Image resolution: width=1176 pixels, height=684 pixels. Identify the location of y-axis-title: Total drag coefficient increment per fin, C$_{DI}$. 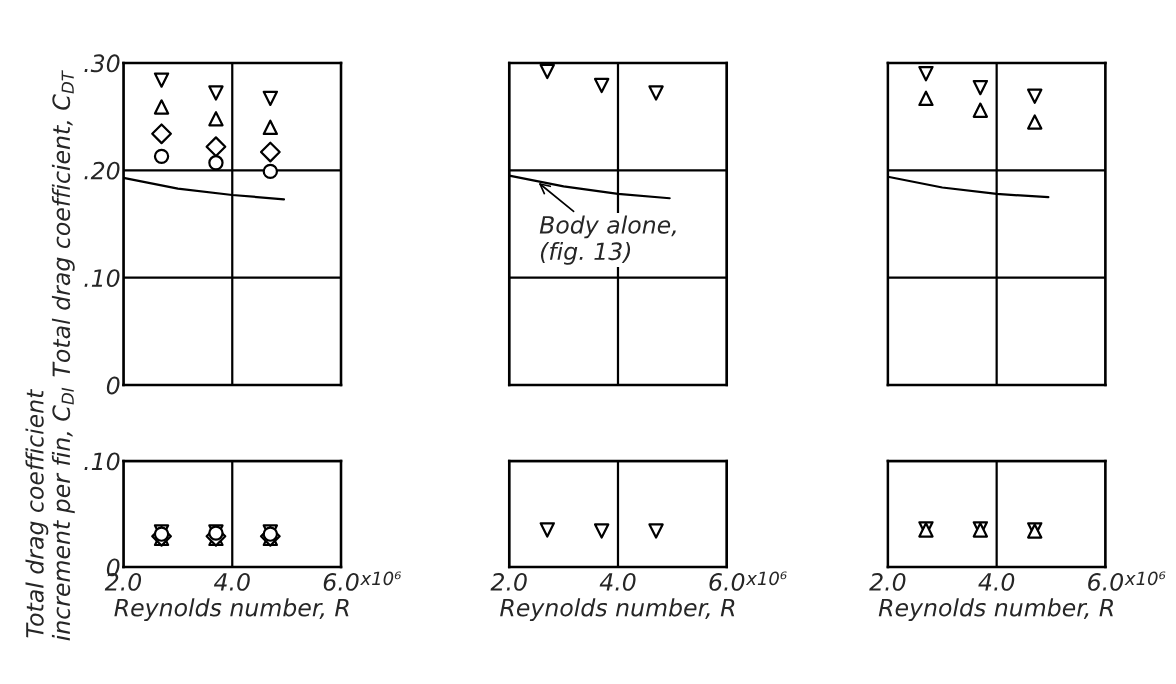
(50, 514).